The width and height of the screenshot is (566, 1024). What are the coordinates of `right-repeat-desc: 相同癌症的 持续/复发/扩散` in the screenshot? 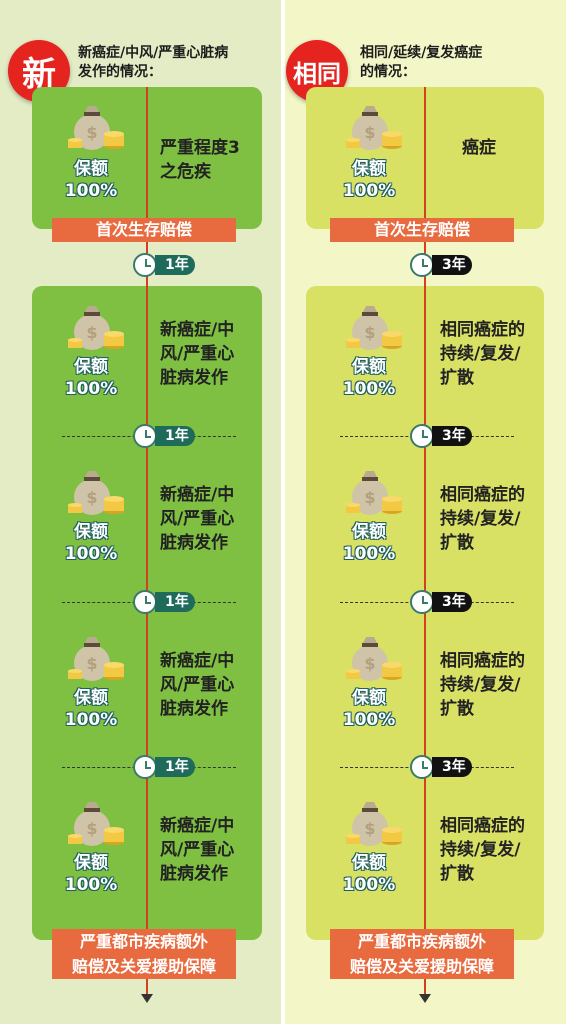 It's located at (482, 354).